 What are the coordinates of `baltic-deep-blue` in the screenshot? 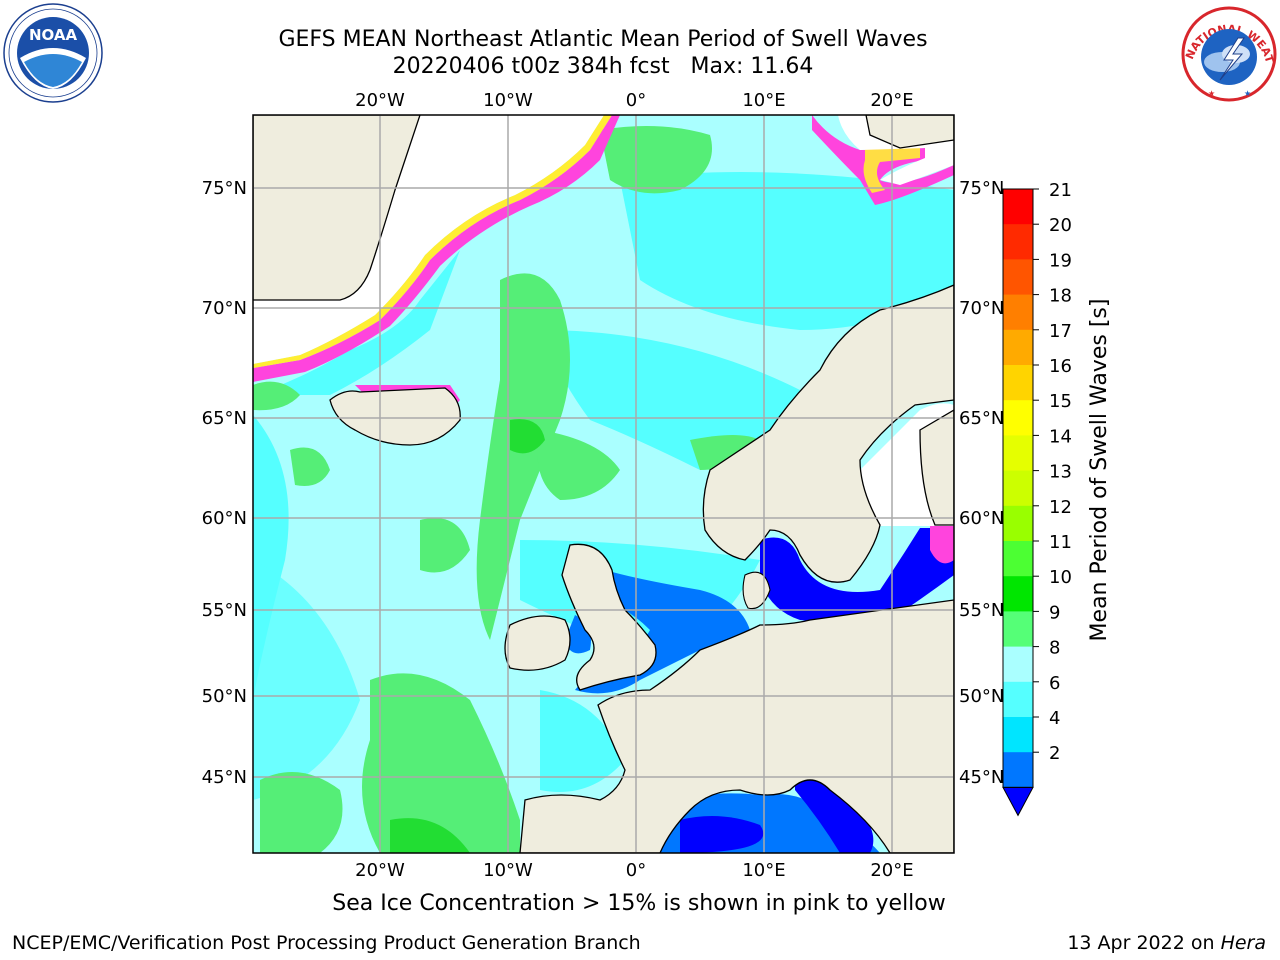 It's located at (857, 575).